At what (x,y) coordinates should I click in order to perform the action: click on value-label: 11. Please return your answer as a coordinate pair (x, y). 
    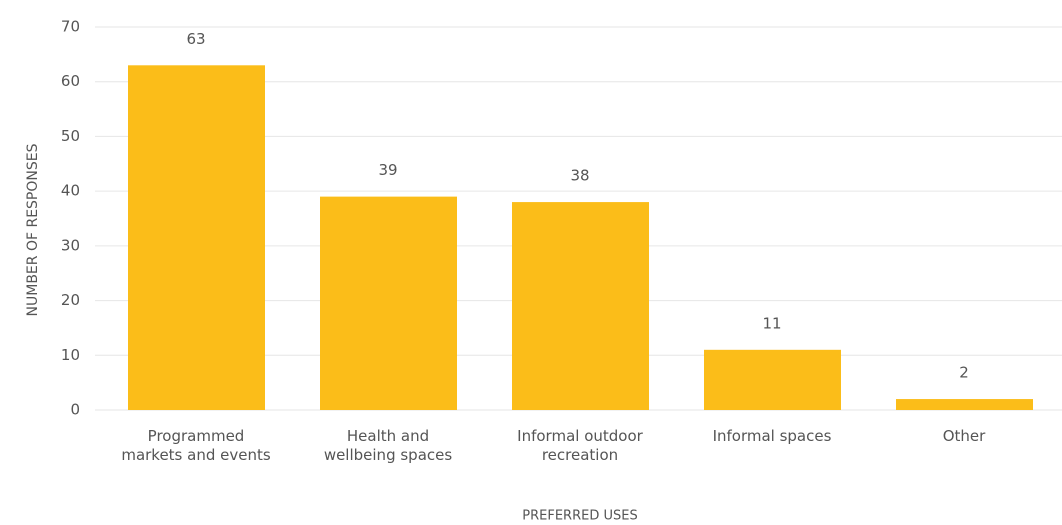
    Looking at the image, I should click on (771, 323).